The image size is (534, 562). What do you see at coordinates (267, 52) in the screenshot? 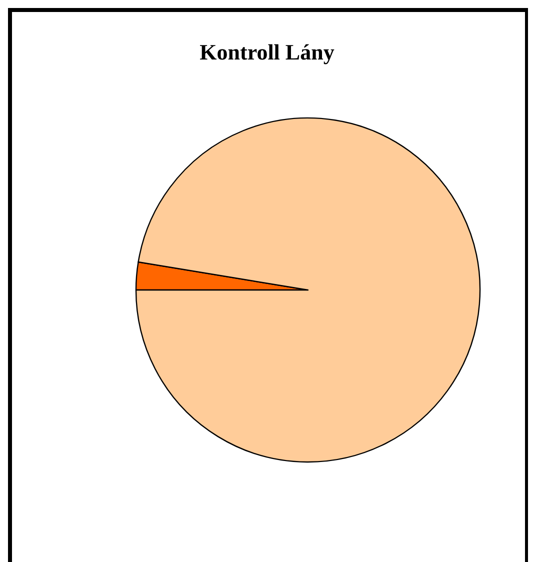
I see `chart-title: Kontroll Lány` at bounding box center [267, 52].